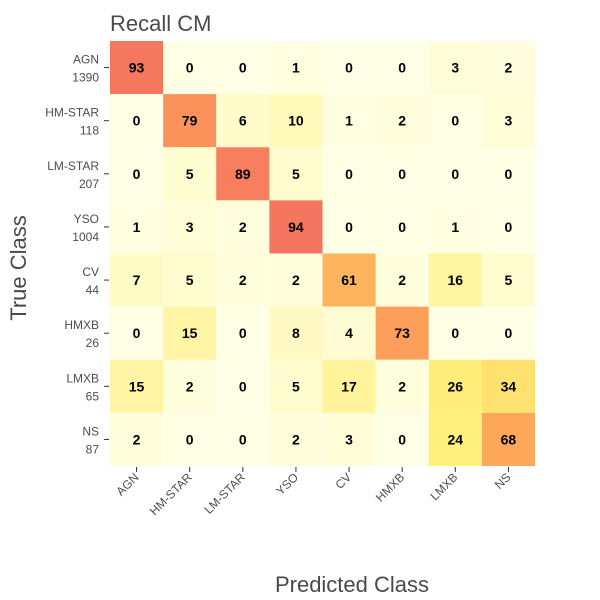 Image resolution: width=600 pixels, height=600 pixels. Describe the element at coordinates (137, 280) in the screenshot. I see `heatmap-cell-cv-agn` at that location.